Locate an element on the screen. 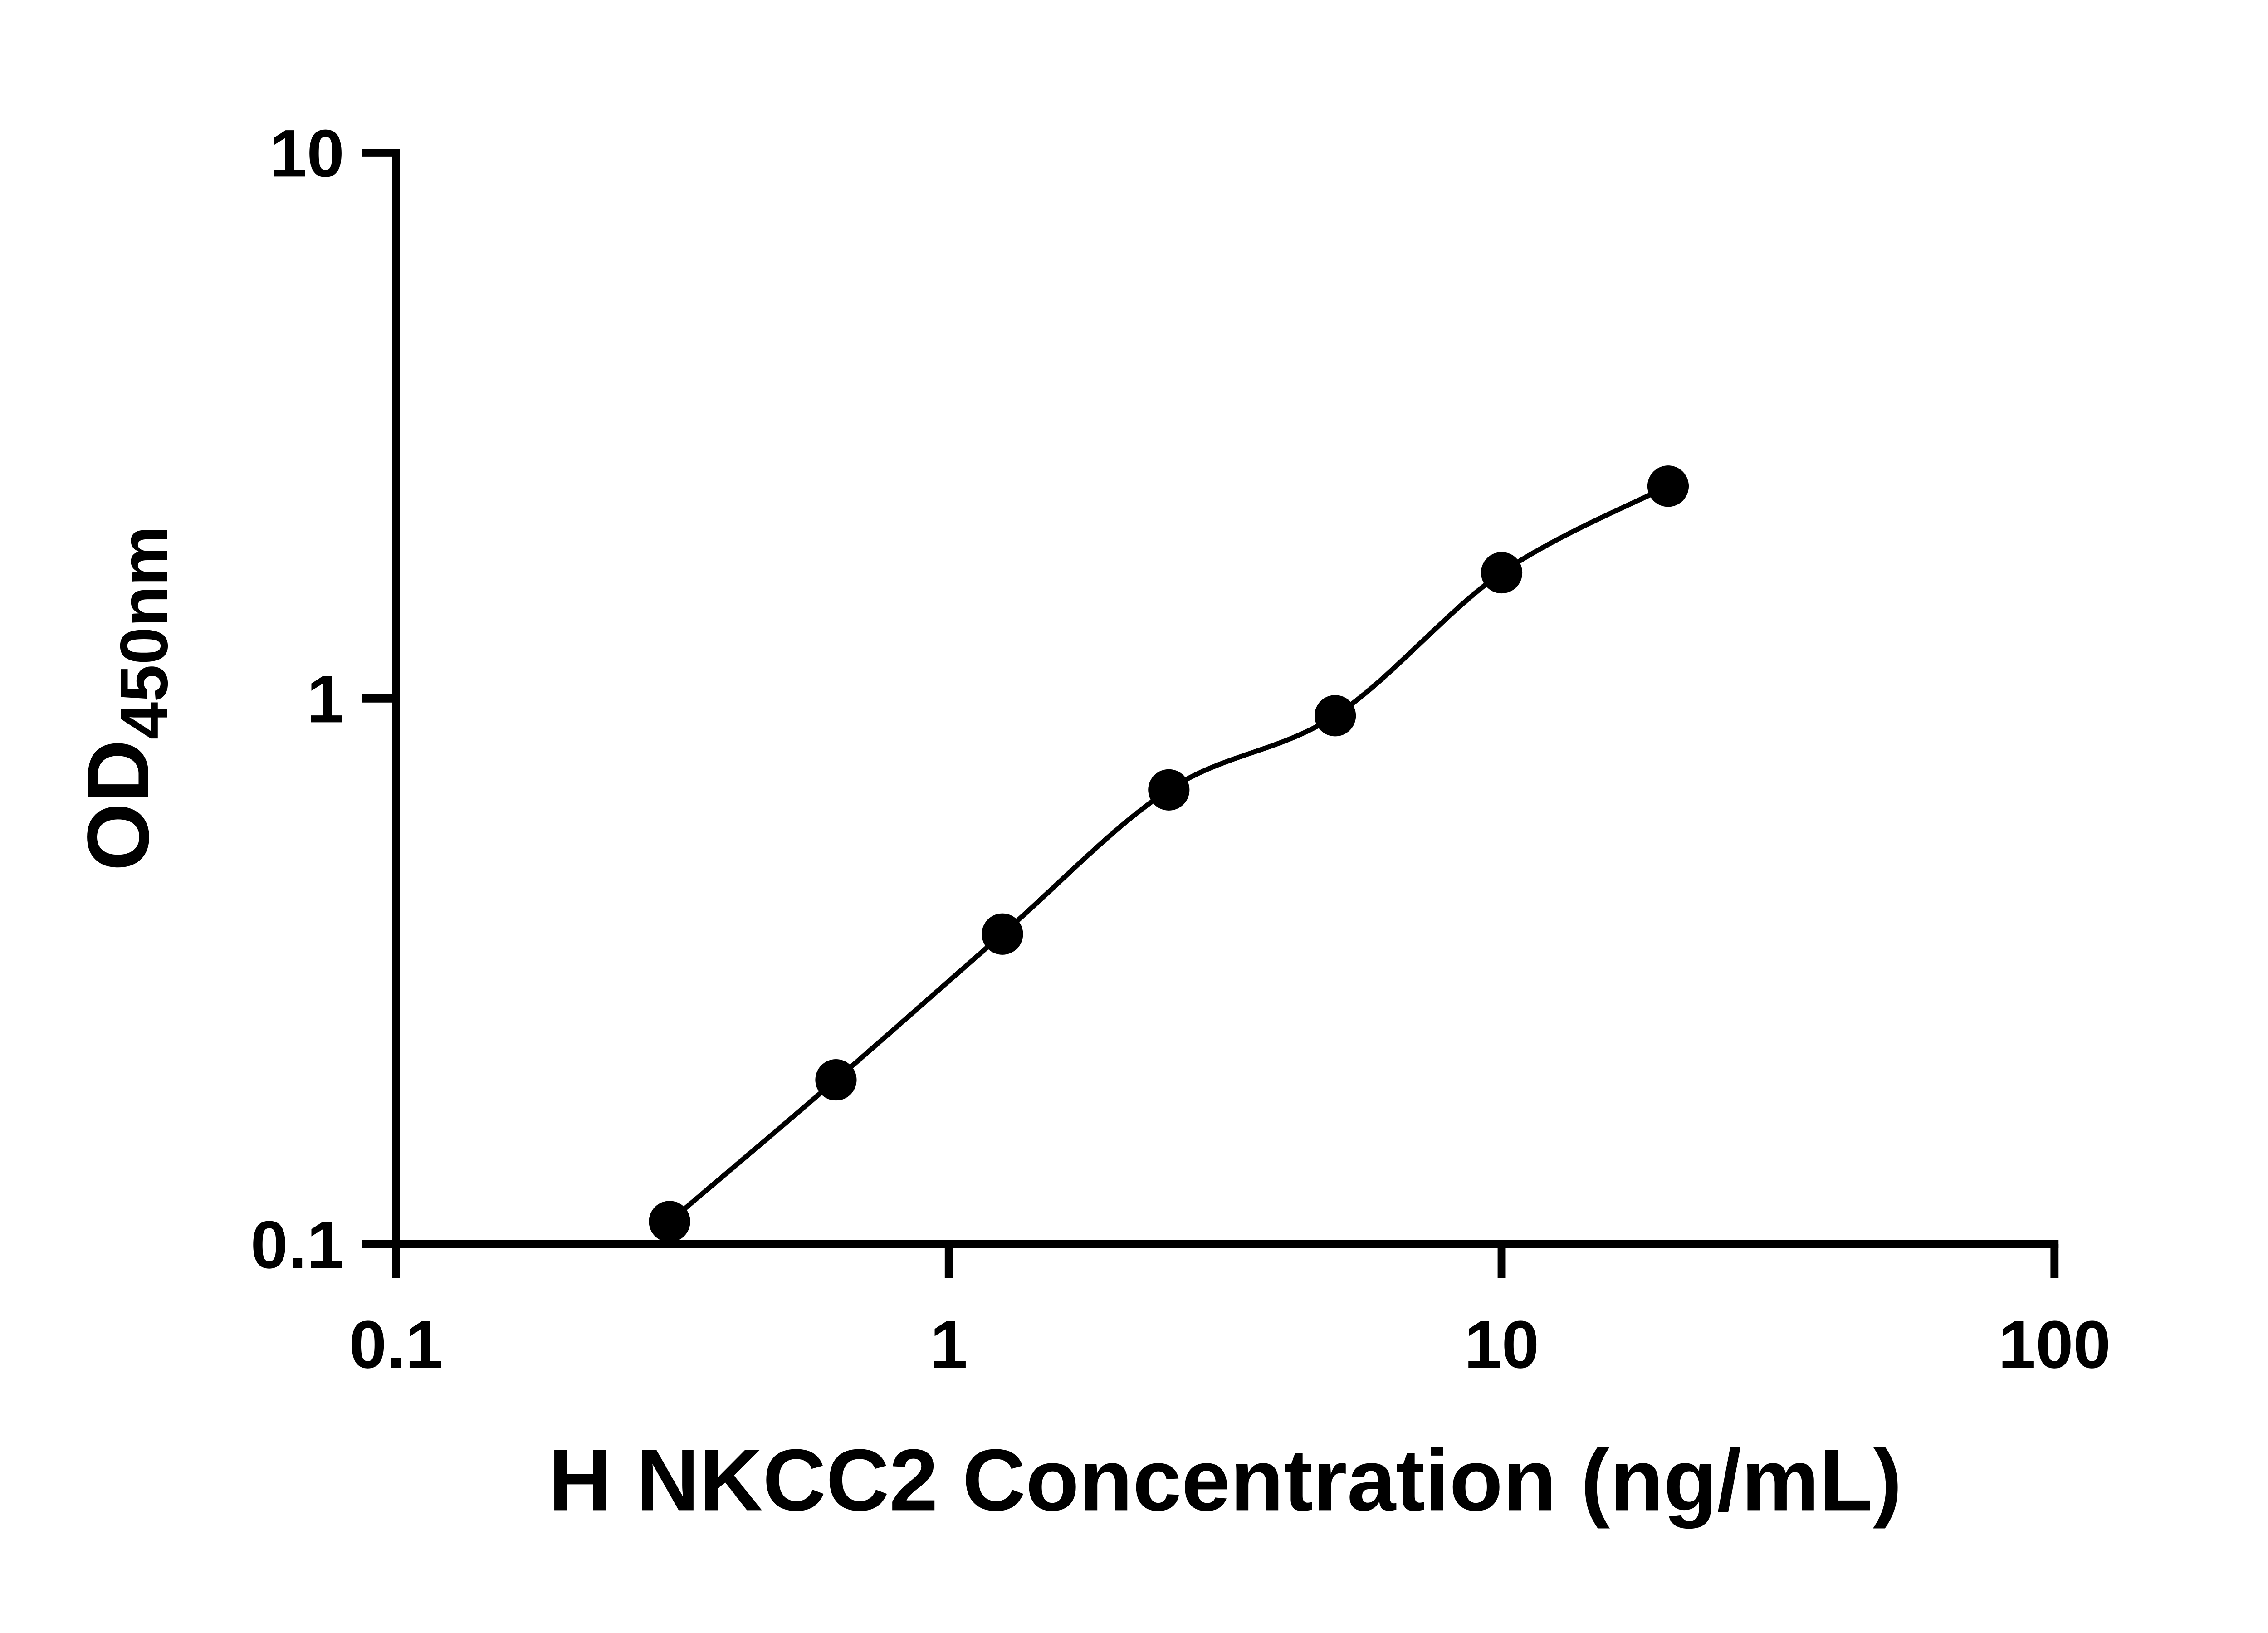  x-tick-label: 100 is located at coordinates (2055, 1344).